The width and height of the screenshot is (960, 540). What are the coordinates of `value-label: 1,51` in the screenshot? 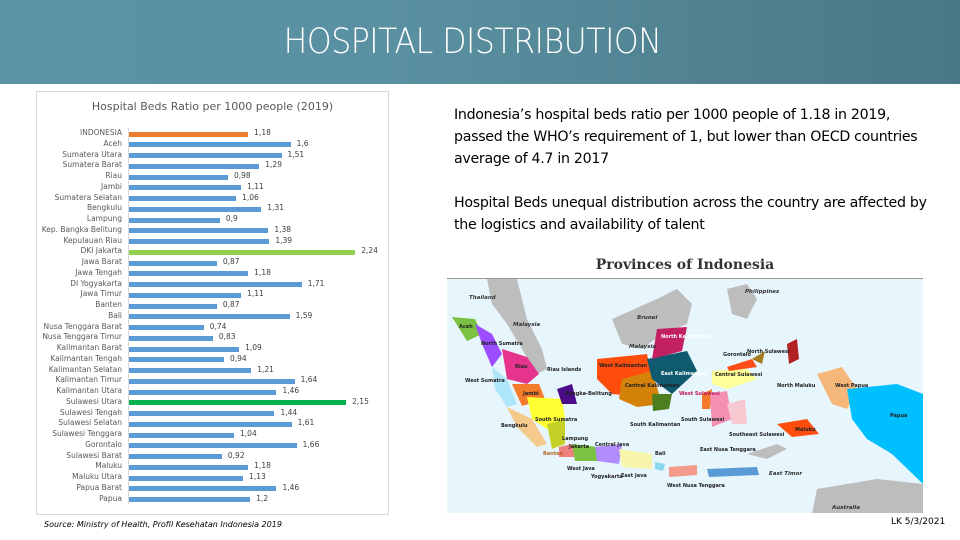 It's located at (296, 154).